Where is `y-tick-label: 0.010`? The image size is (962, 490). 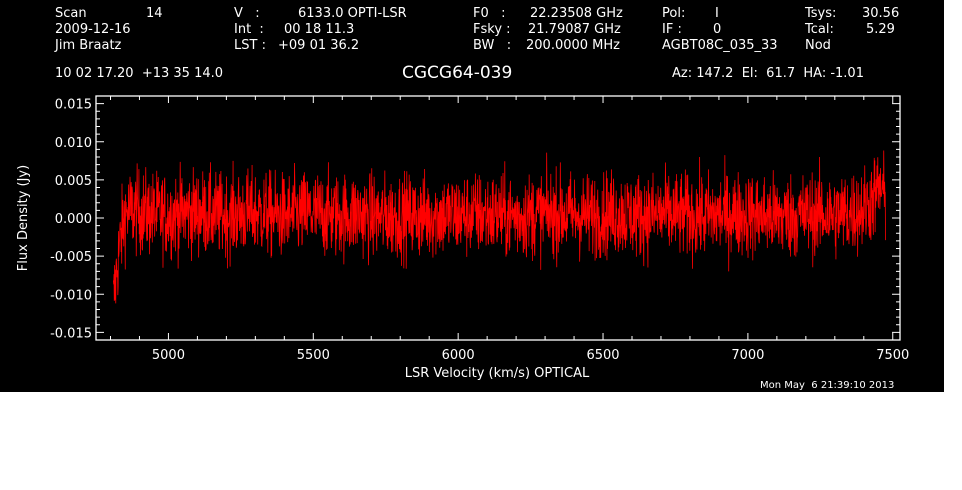 y-tick-label: 0.010 is located at coordinates (73, 143).